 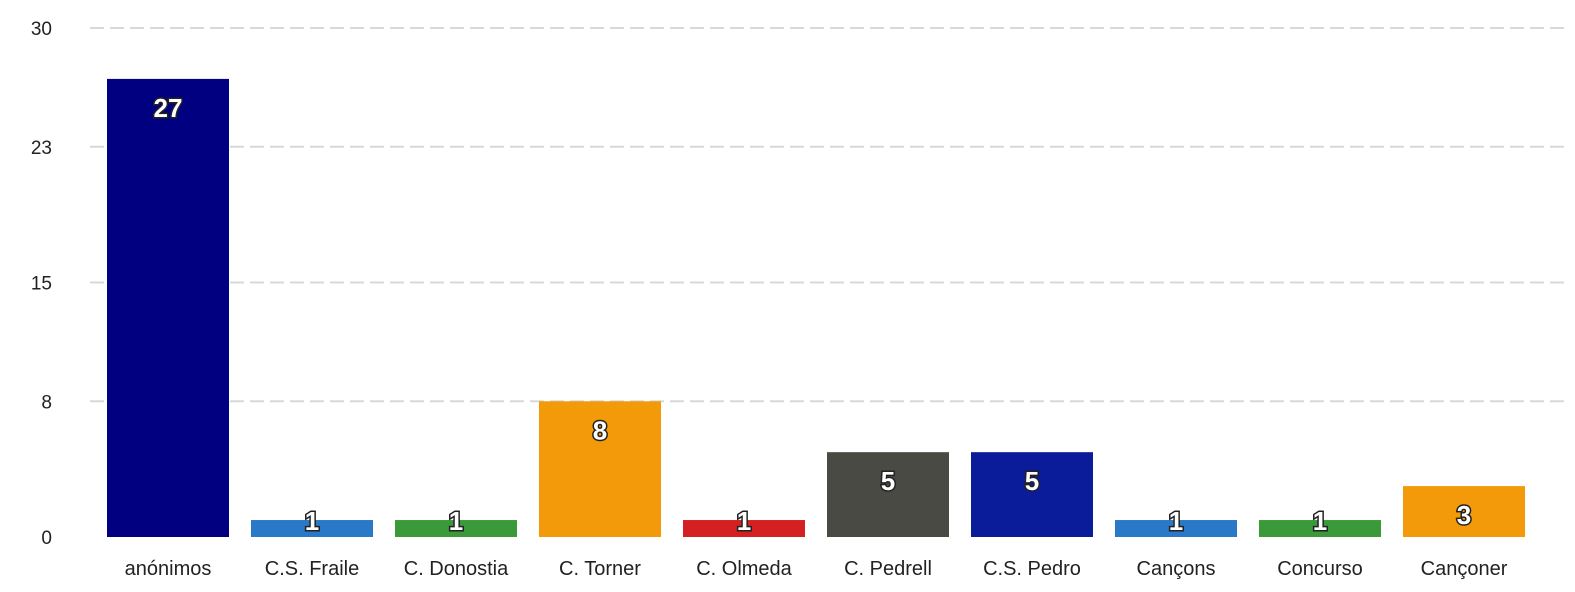 I want to click on y-tick-label: 23, so click(x=41, y=148).